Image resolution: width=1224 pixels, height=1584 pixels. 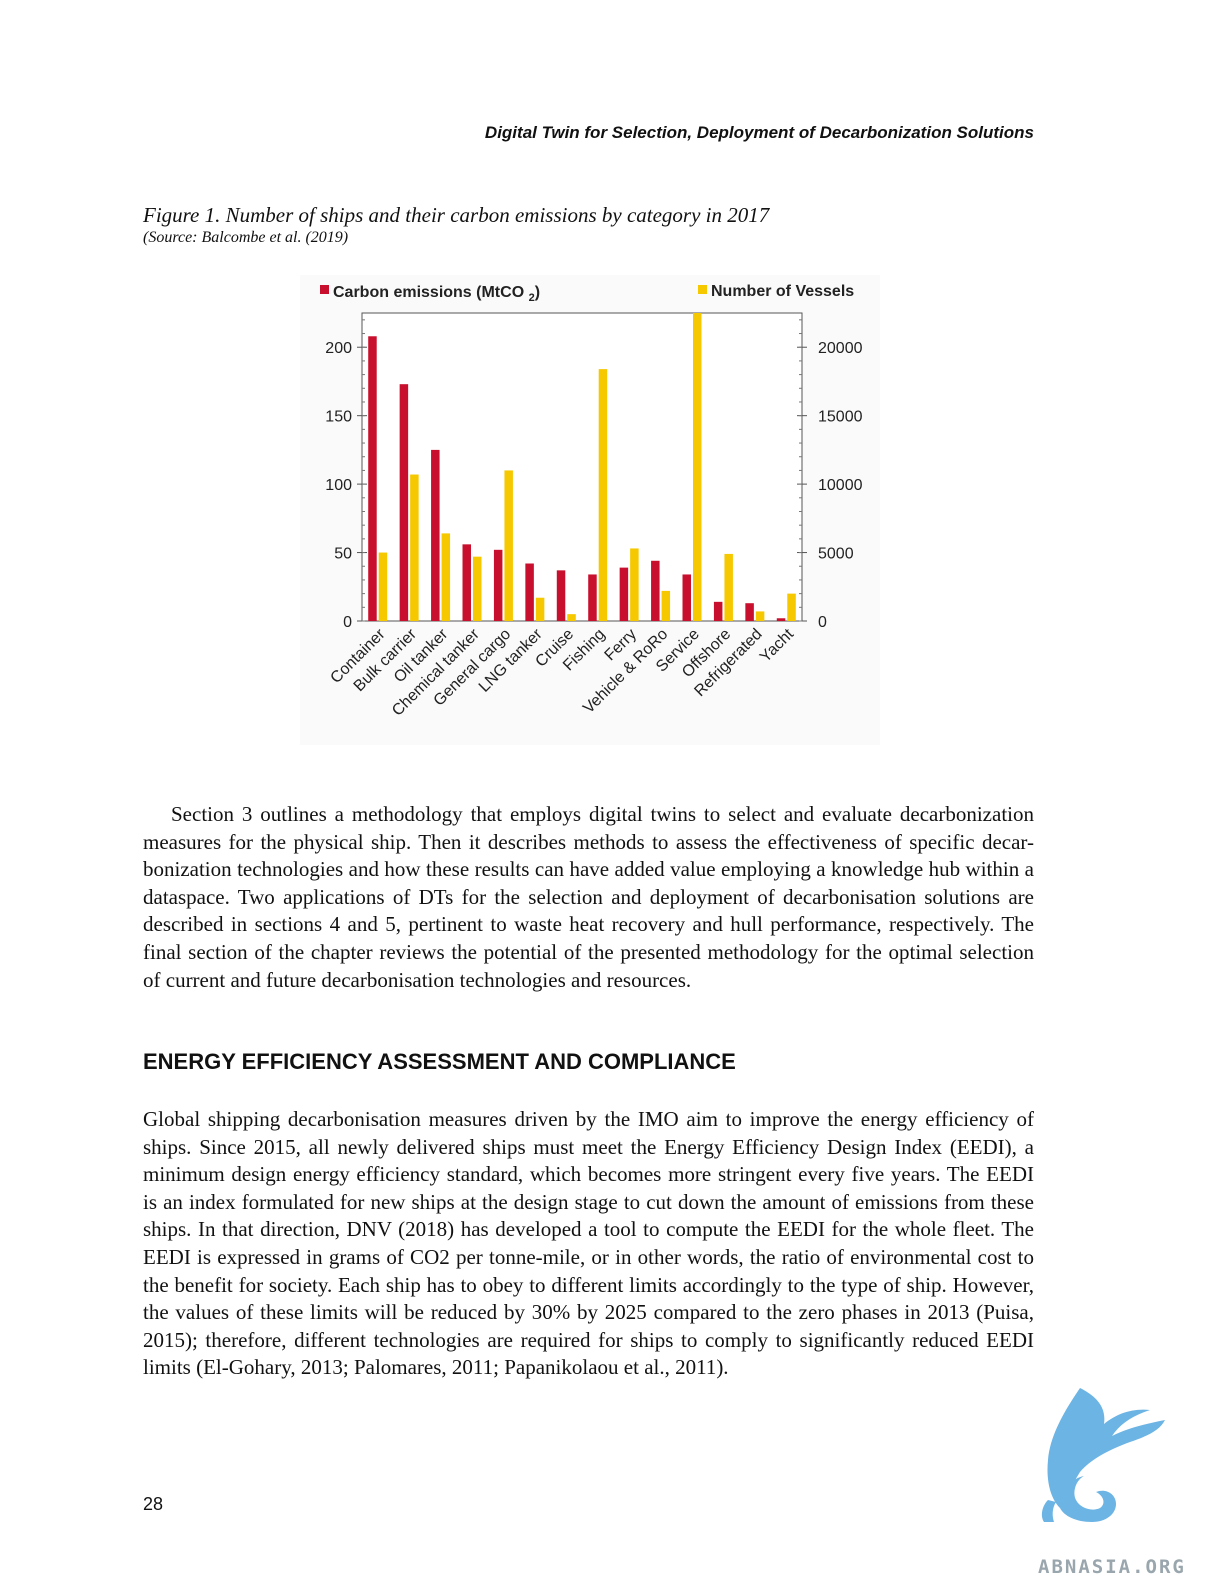 I want to click on legend-emissions-text: Carbon emissions (MtCO, so click(x=428, y=292).